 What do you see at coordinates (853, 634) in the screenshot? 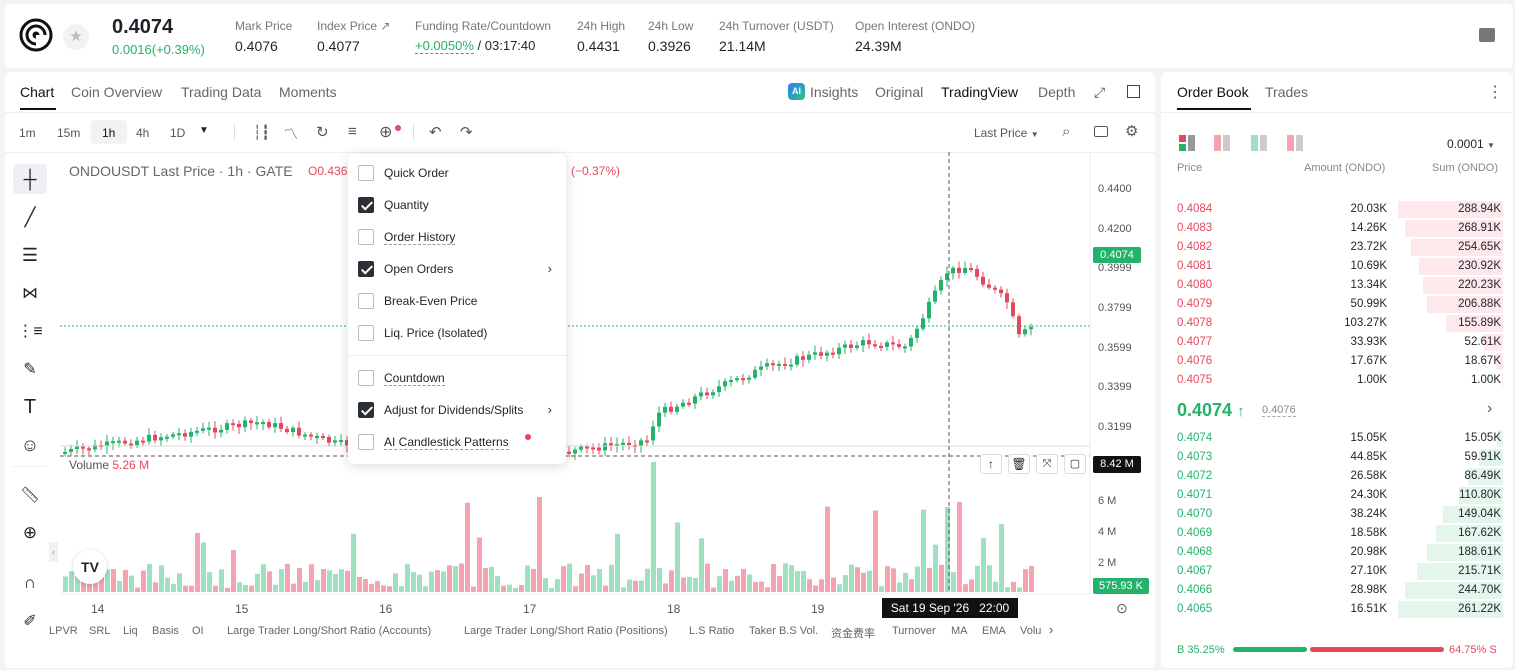
I see `indicator-funding: 资金费率` at bounding box center [853, 634].